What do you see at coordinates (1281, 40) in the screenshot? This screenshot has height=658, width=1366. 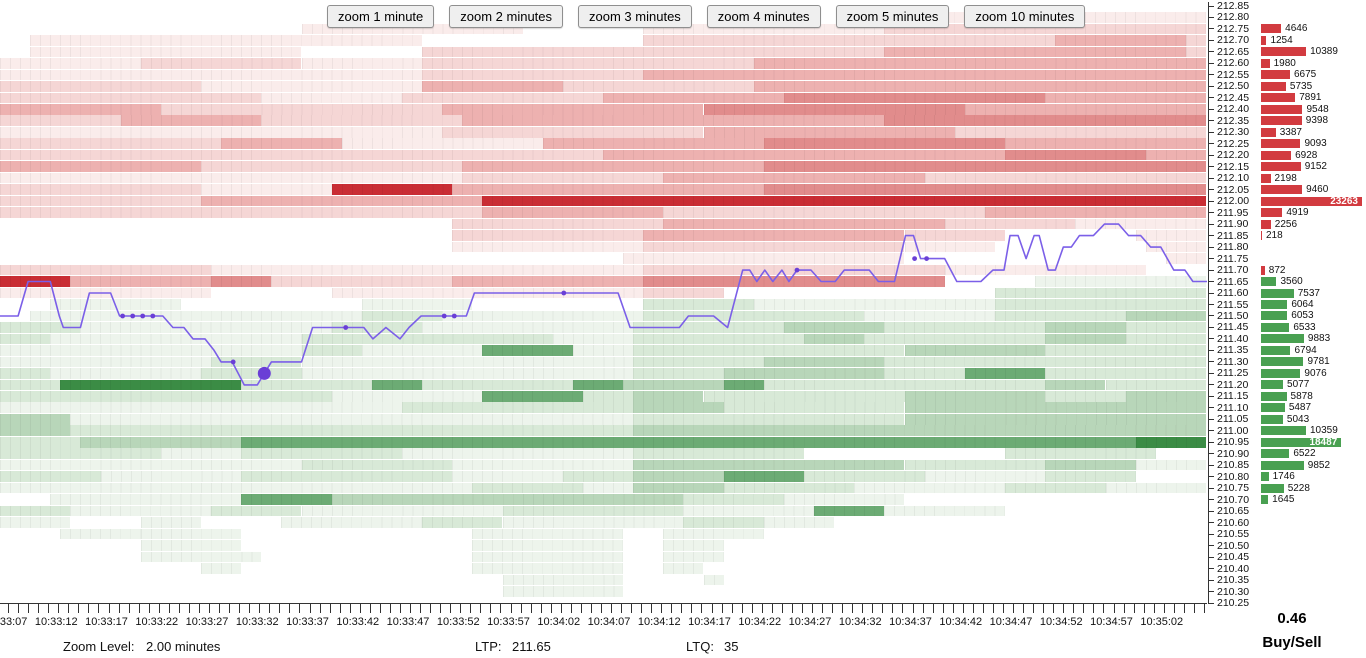 I see `qty-label: 1254` at bounding box center [1281, 40].